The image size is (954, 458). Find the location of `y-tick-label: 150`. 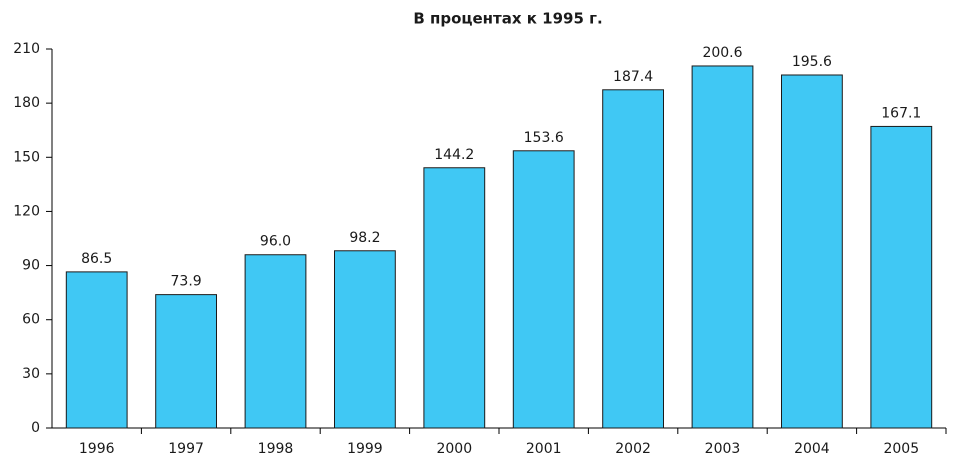

y-tick-label: 150 is located at coordinates (26, 157).